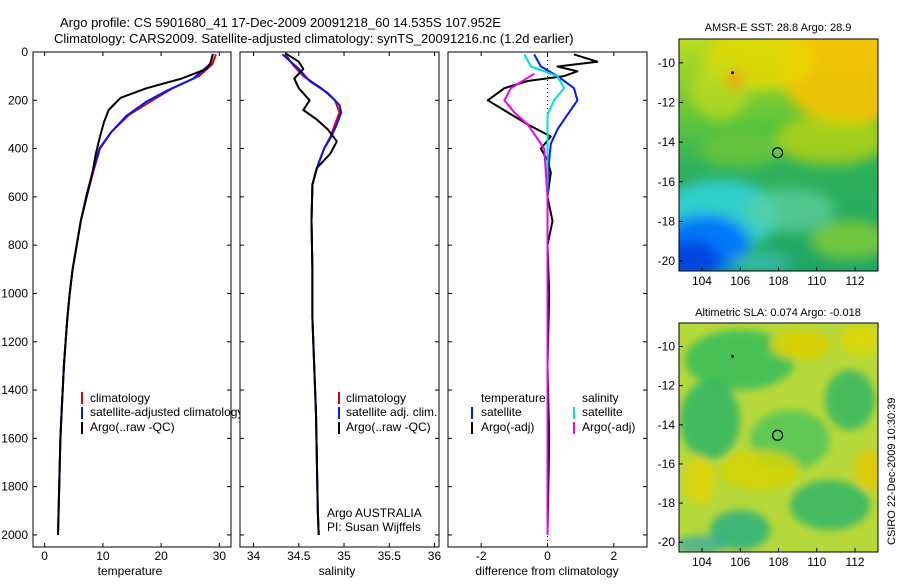 The height and width of the screenshot is (585, 900). Describe the element at coordinates (14, 293) in the screenshot. I see `y-tick-label: 1000` at that location.